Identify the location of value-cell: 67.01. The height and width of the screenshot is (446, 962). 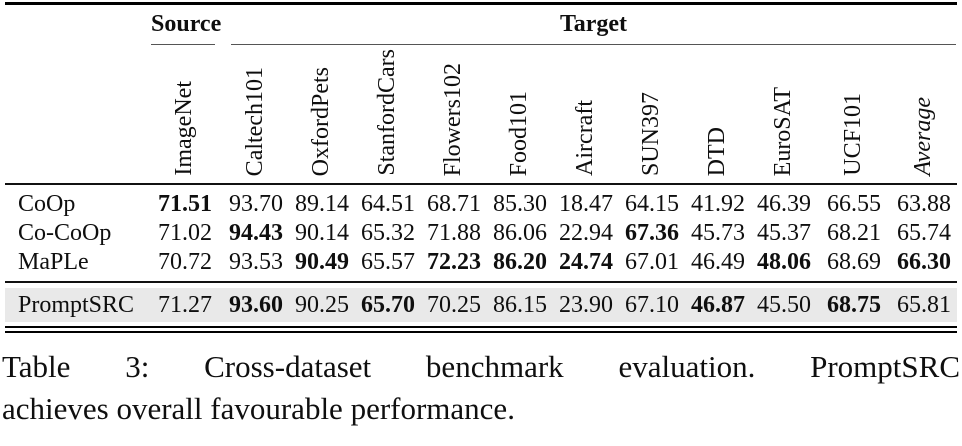
(652, 262).